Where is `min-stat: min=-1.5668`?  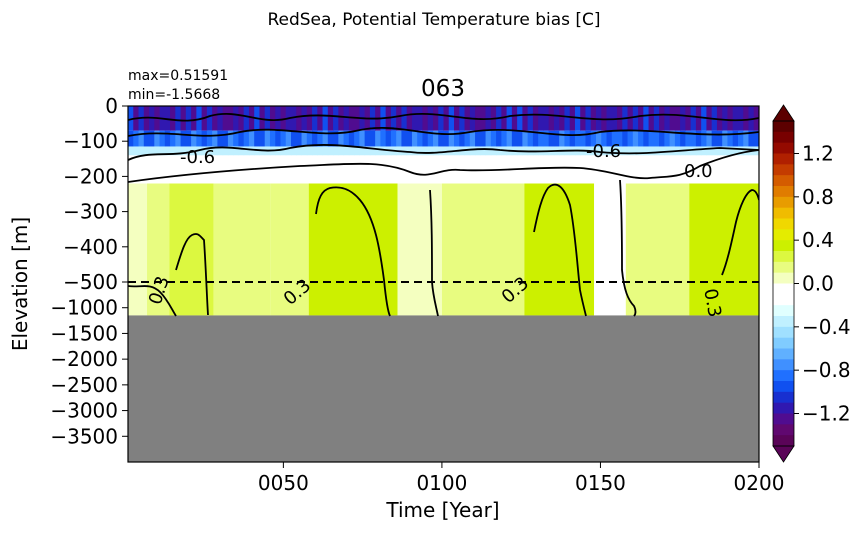 min-stat: min=-1.5668 is located at coordinates (174, 95).